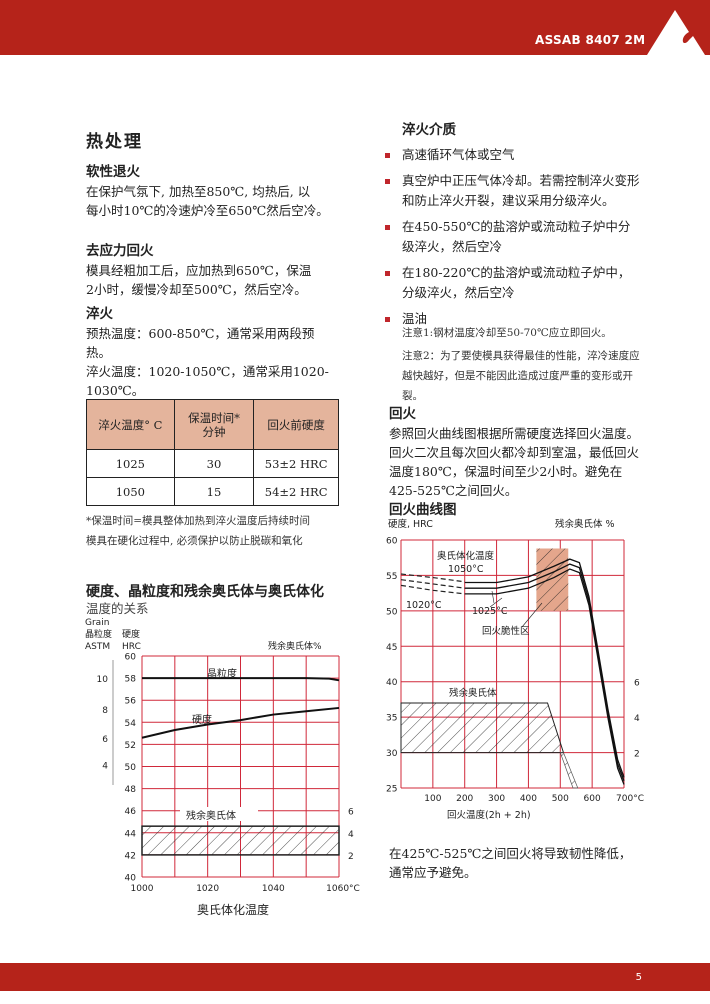 This screenshot has height=1004, width=710. Describe the element at coordinates (490, 611) in the screenshot. I see `series-label: 1025°C` at that location.